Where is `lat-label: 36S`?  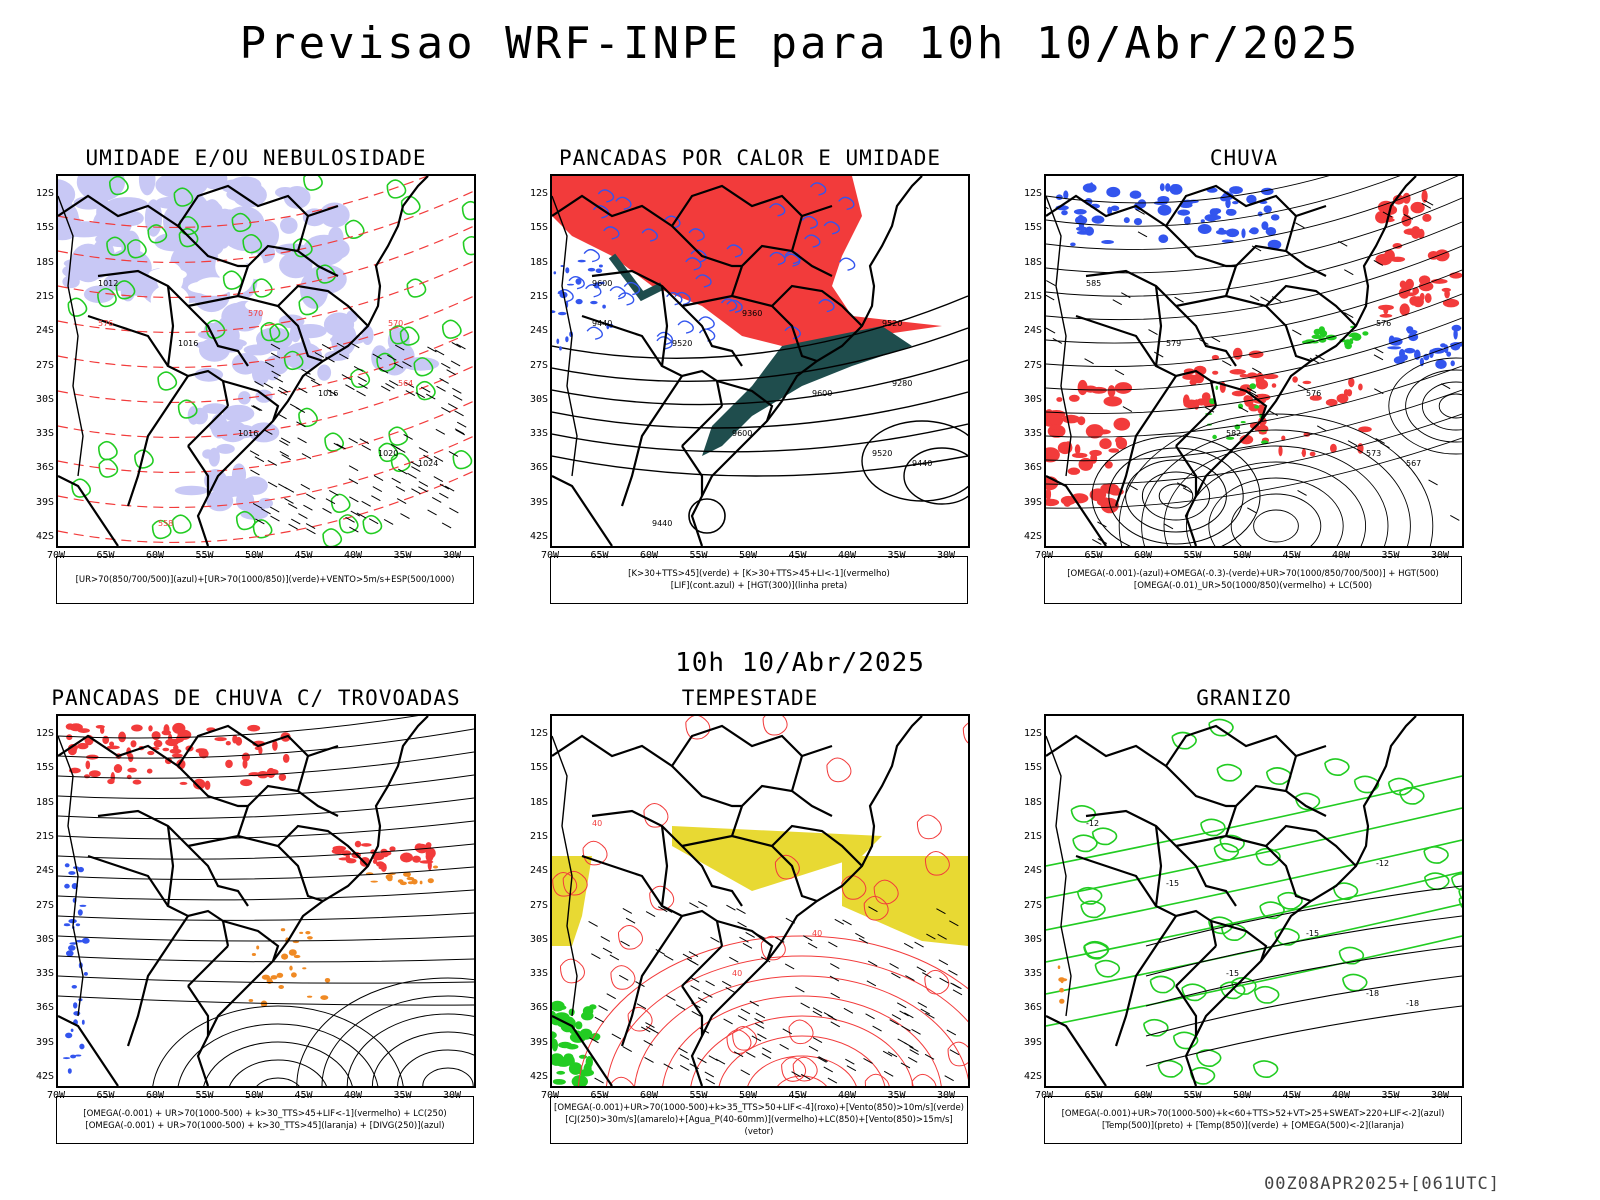
lat-label: 36S is located at coordinates (538, 468).